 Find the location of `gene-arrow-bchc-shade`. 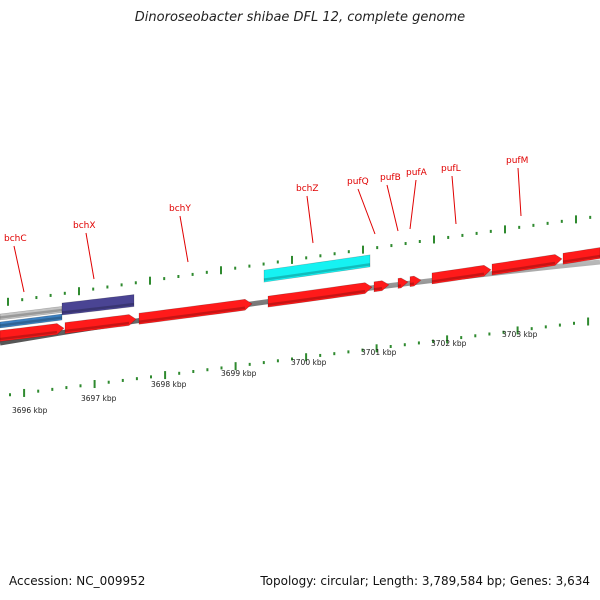

gene-arrow-bchc-shade is located at coordinates (29, 335).